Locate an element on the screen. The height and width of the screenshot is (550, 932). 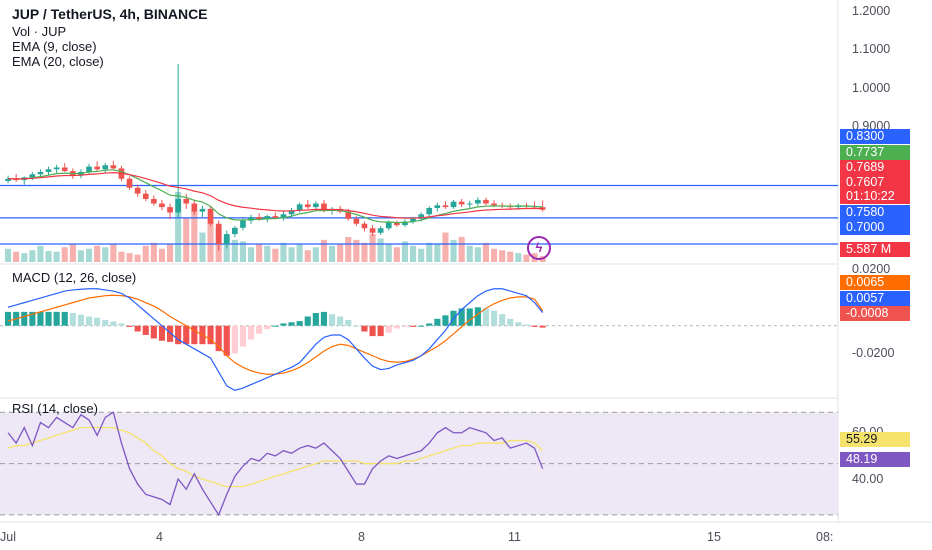
ema9-legend: EMA (9, close) is located at coordinates (54, 46).